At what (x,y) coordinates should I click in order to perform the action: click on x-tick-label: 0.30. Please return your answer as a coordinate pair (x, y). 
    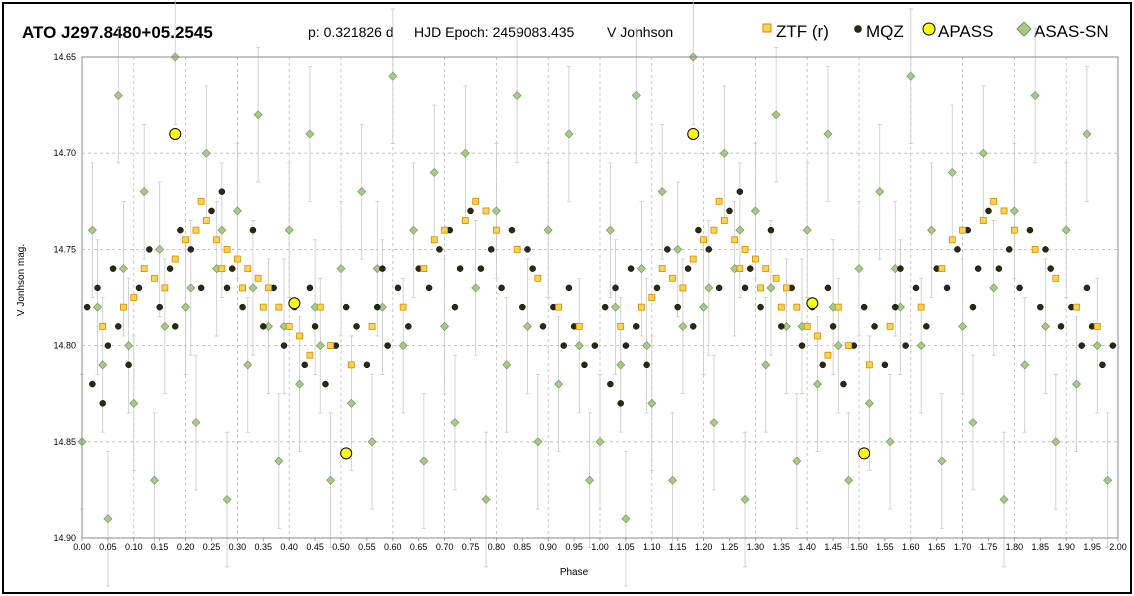
    Looking at the image, I should click on (238, 547).